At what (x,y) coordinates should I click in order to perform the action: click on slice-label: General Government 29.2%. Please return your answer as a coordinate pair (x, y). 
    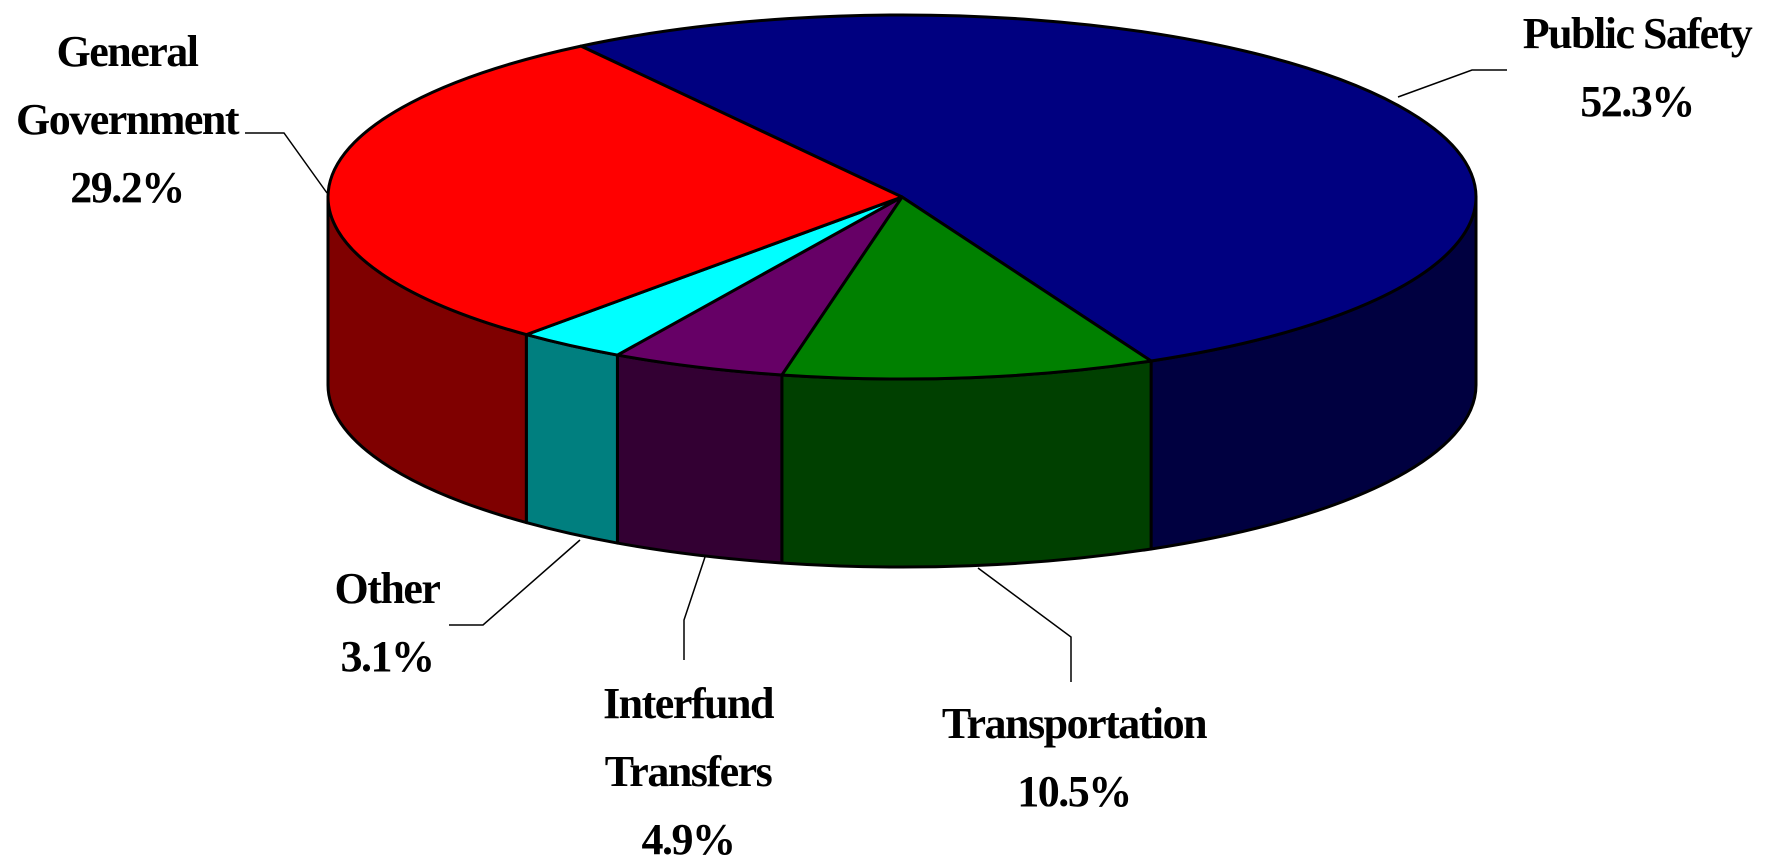
    Looking at the image, I should click on (133, 120).